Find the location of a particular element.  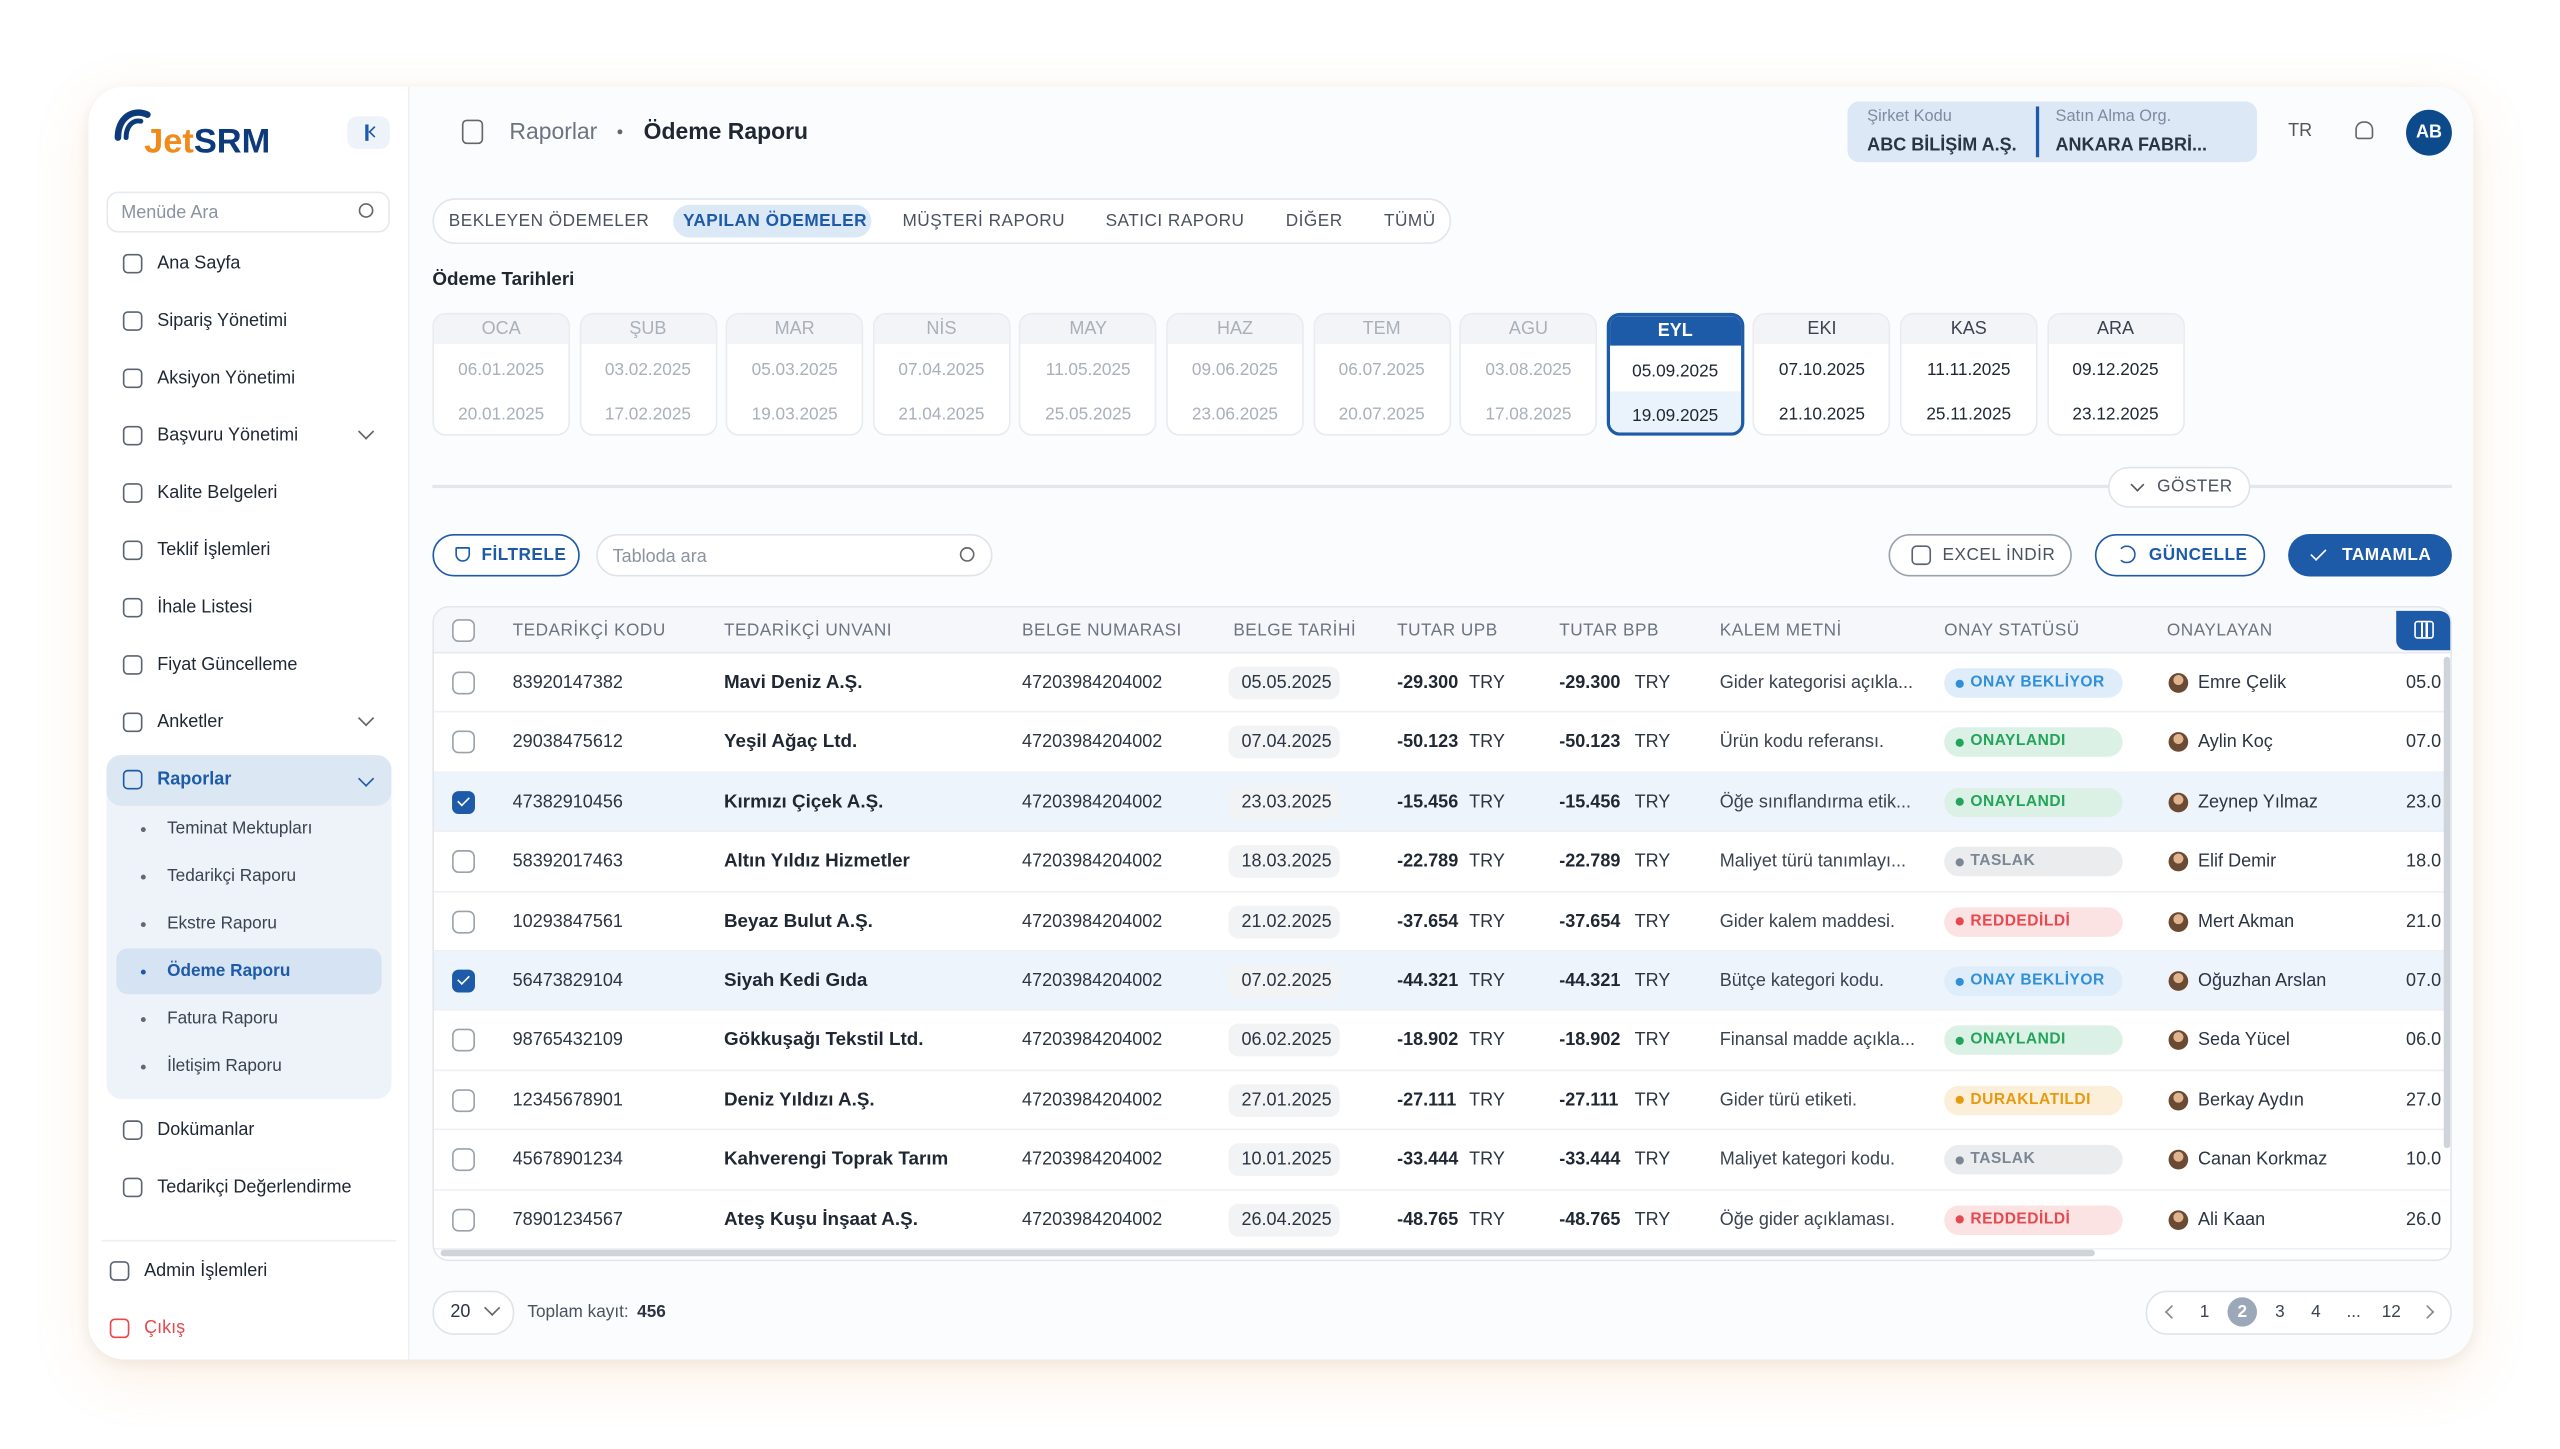

submenu-item: Tedarikçi Raporu is located at coordinates (232, 876).